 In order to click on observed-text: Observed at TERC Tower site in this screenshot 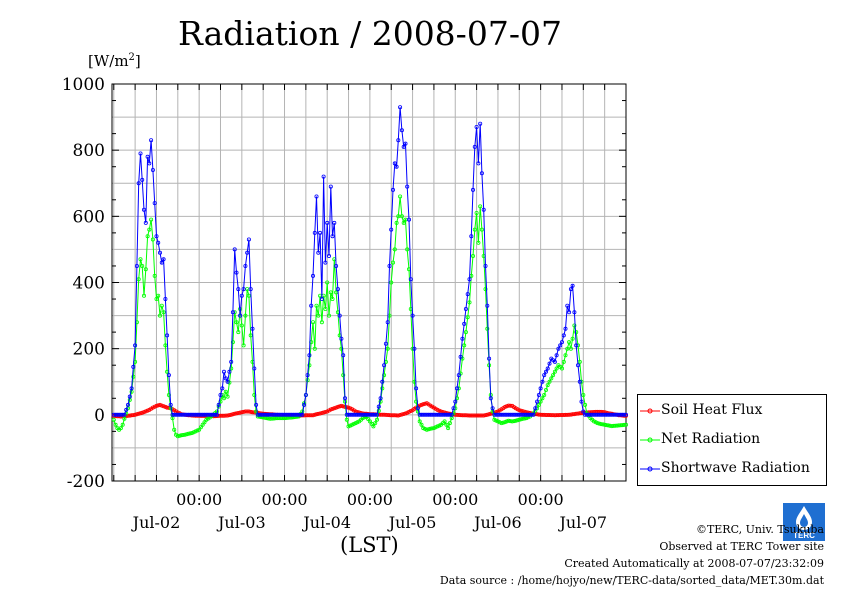, I will do `click(741, 546)`.